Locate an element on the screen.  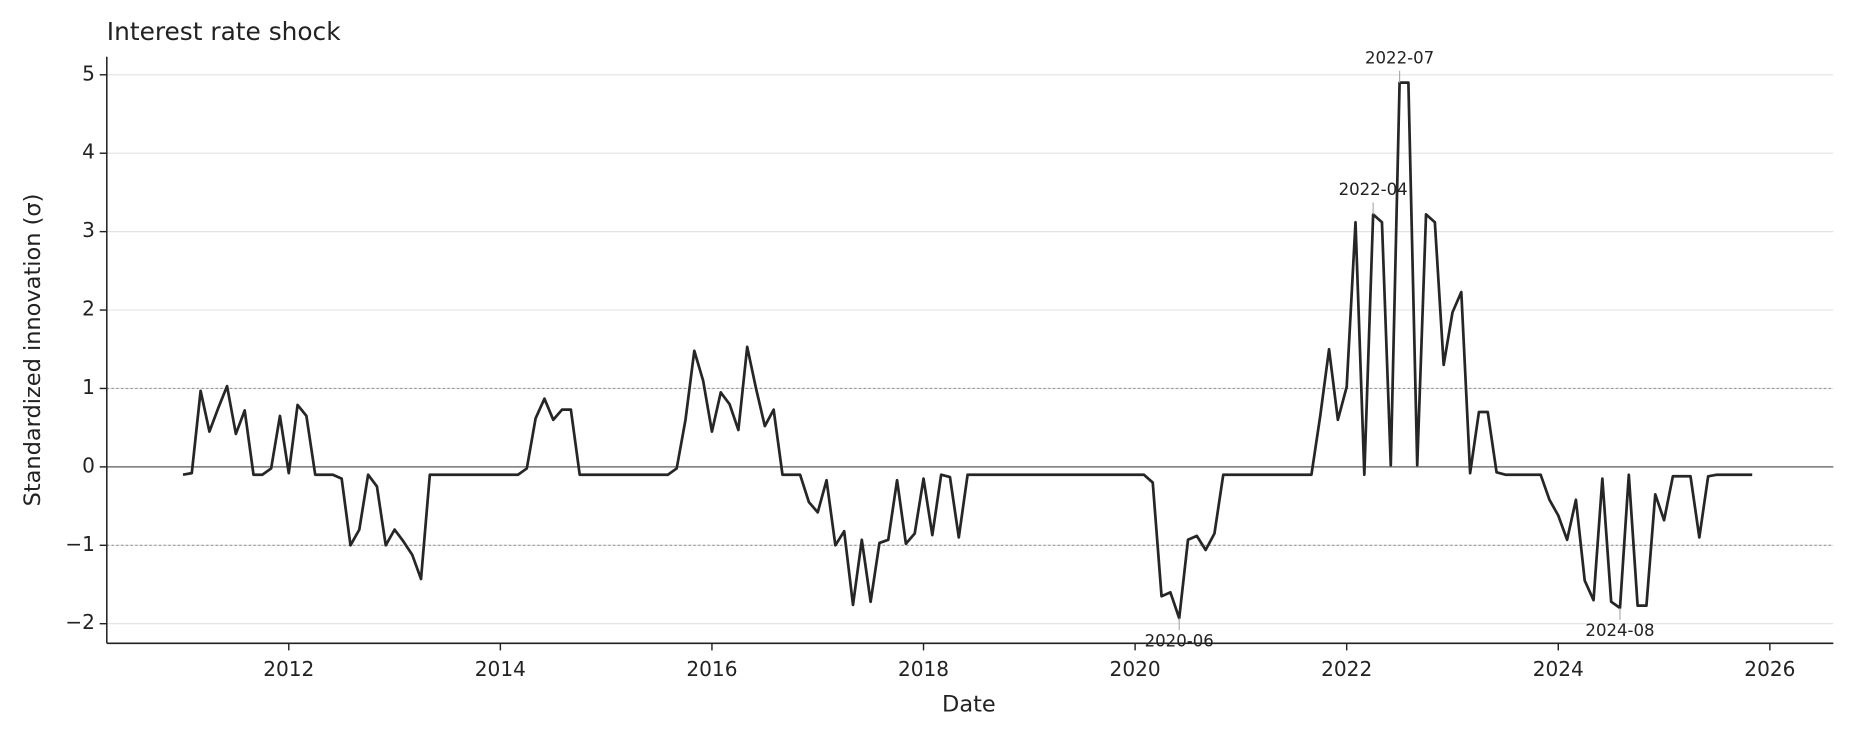
y-tick-label: 4 is located at coordinates (88, 152).